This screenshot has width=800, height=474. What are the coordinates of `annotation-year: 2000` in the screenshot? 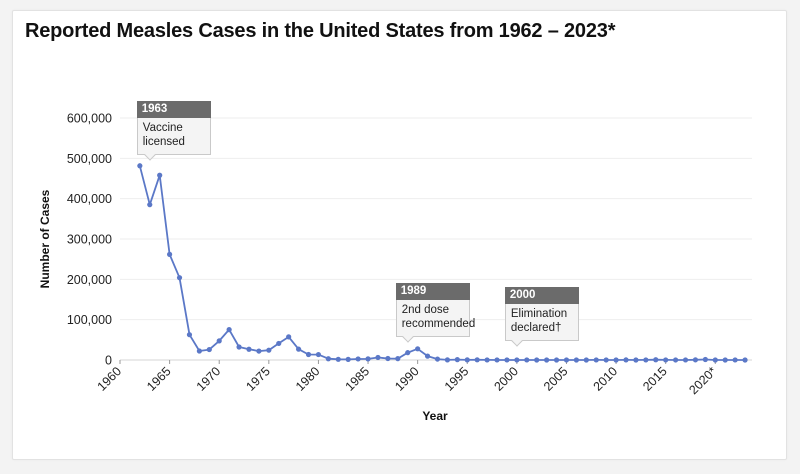 It's located at (541, 295).